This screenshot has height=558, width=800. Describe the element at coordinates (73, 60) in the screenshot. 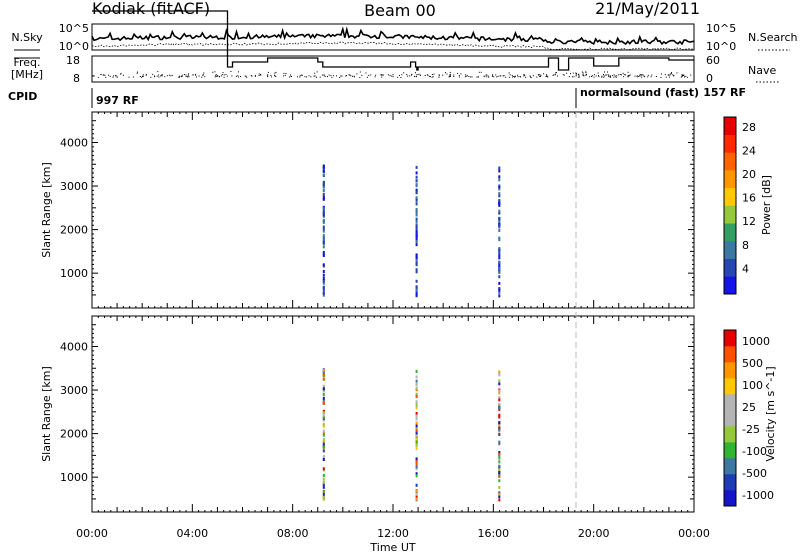

I see `freq-tick-top: 18` at that location.